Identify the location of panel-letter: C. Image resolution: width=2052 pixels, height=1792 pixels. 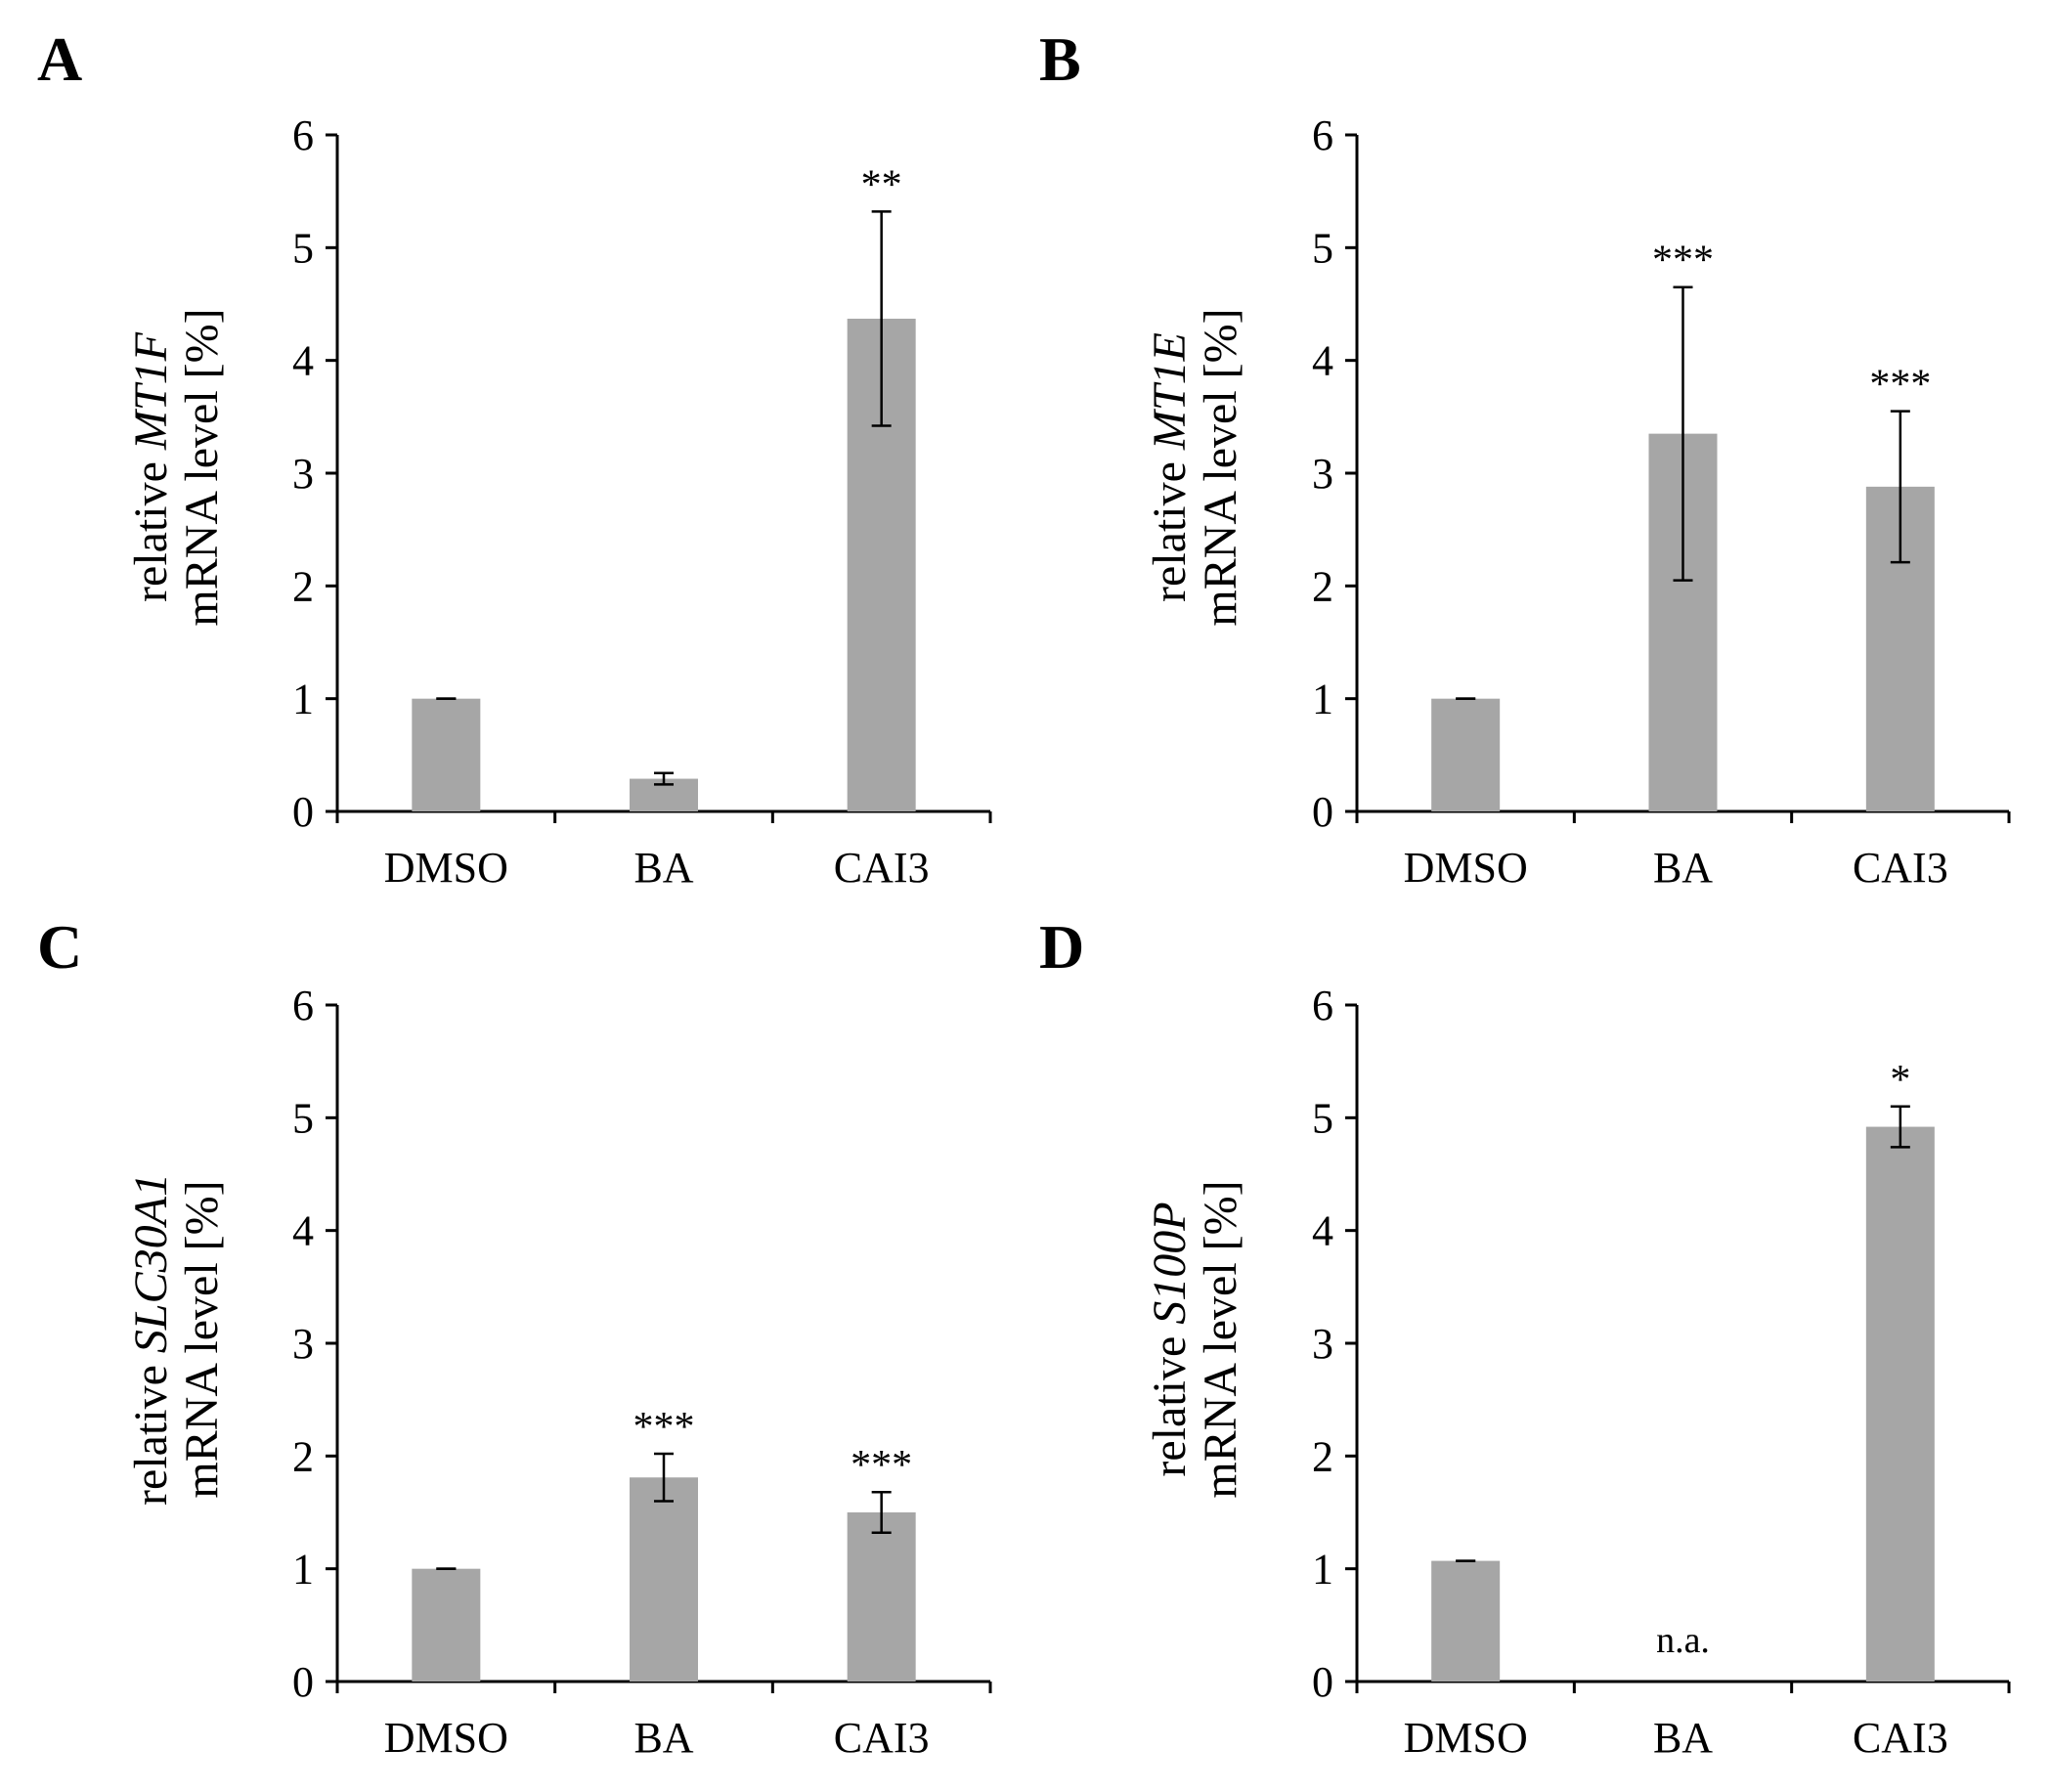
(59, 947).